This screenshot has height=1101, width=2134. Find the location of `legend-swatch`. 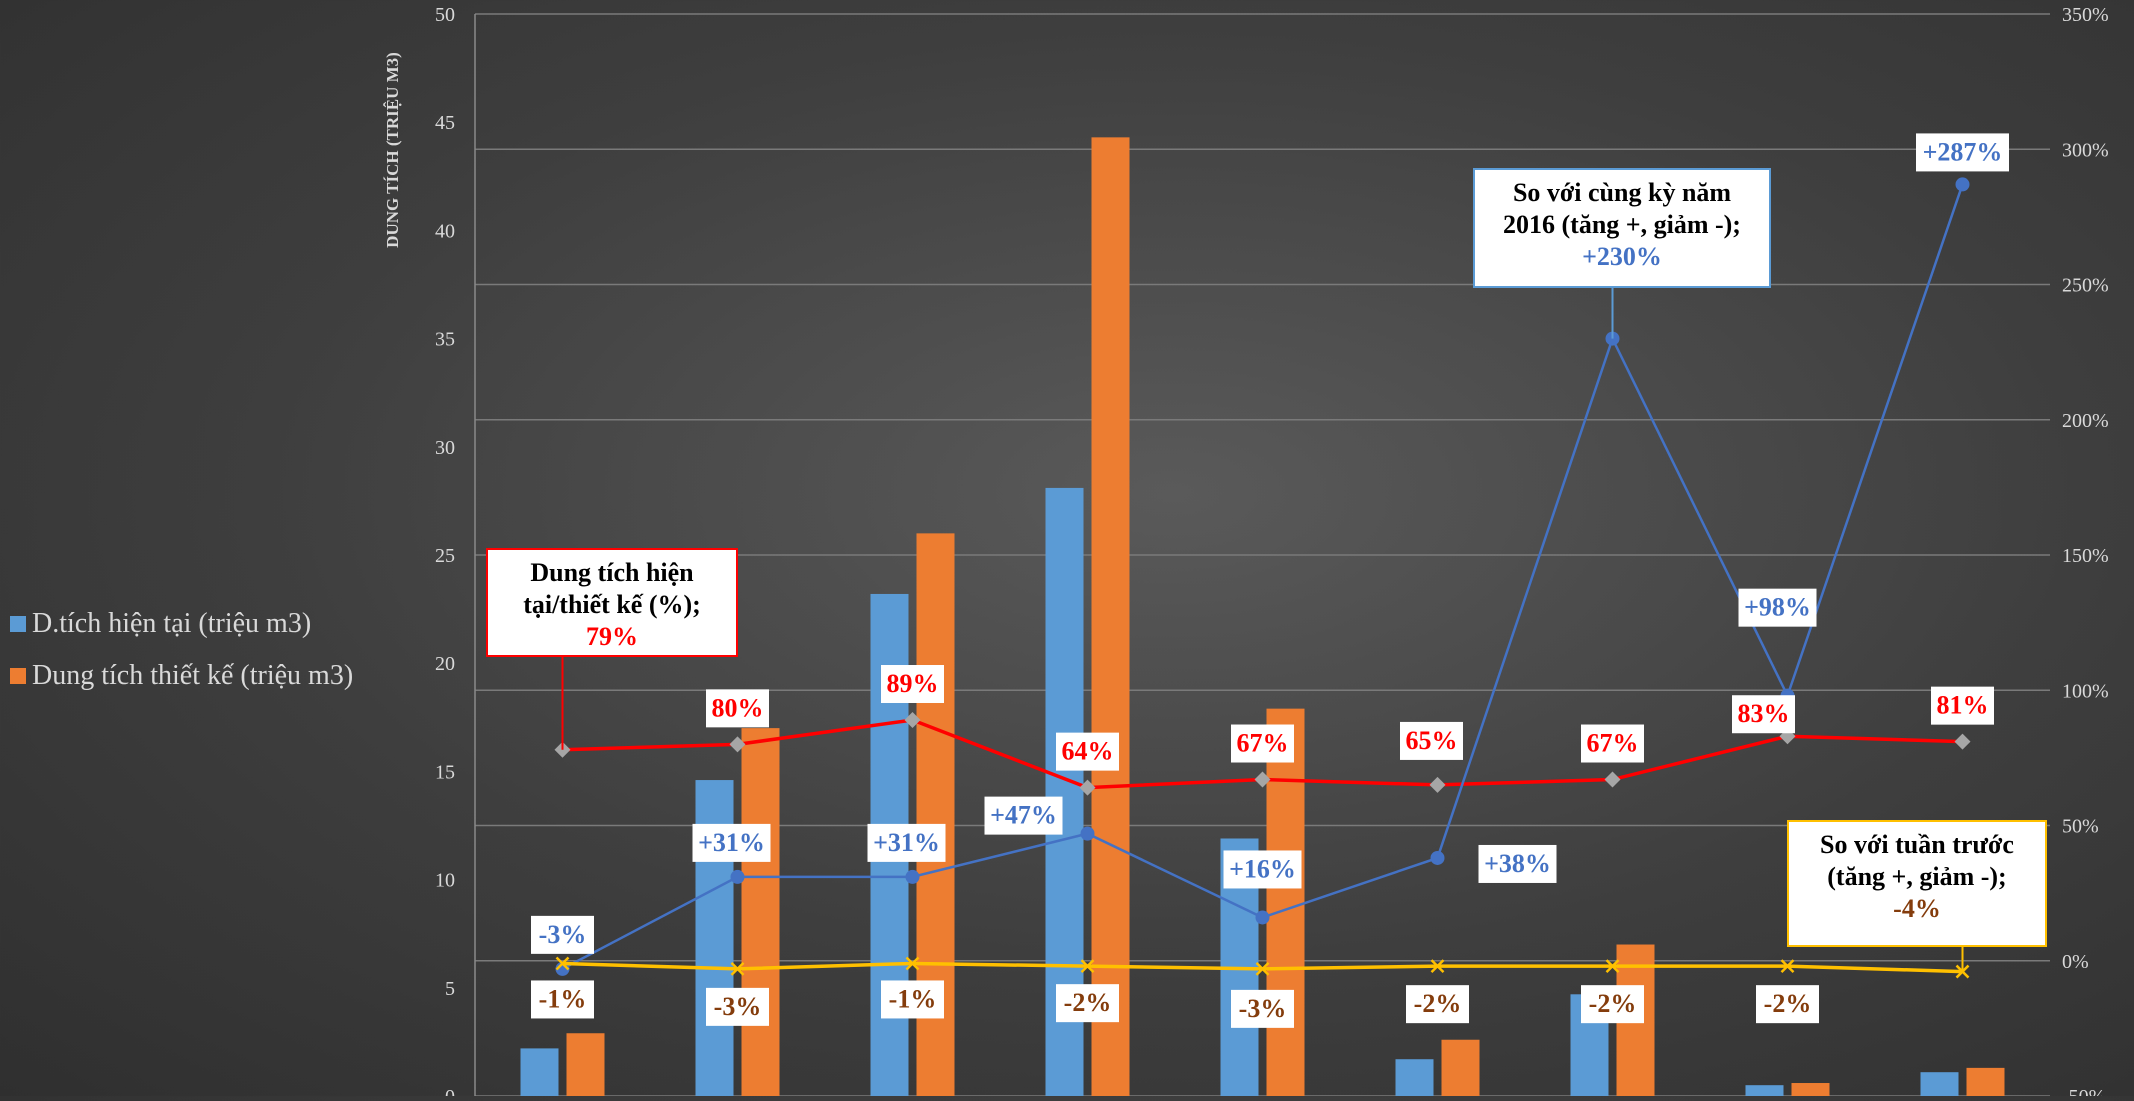

legend-swatch is located at coordinates (18, 624).